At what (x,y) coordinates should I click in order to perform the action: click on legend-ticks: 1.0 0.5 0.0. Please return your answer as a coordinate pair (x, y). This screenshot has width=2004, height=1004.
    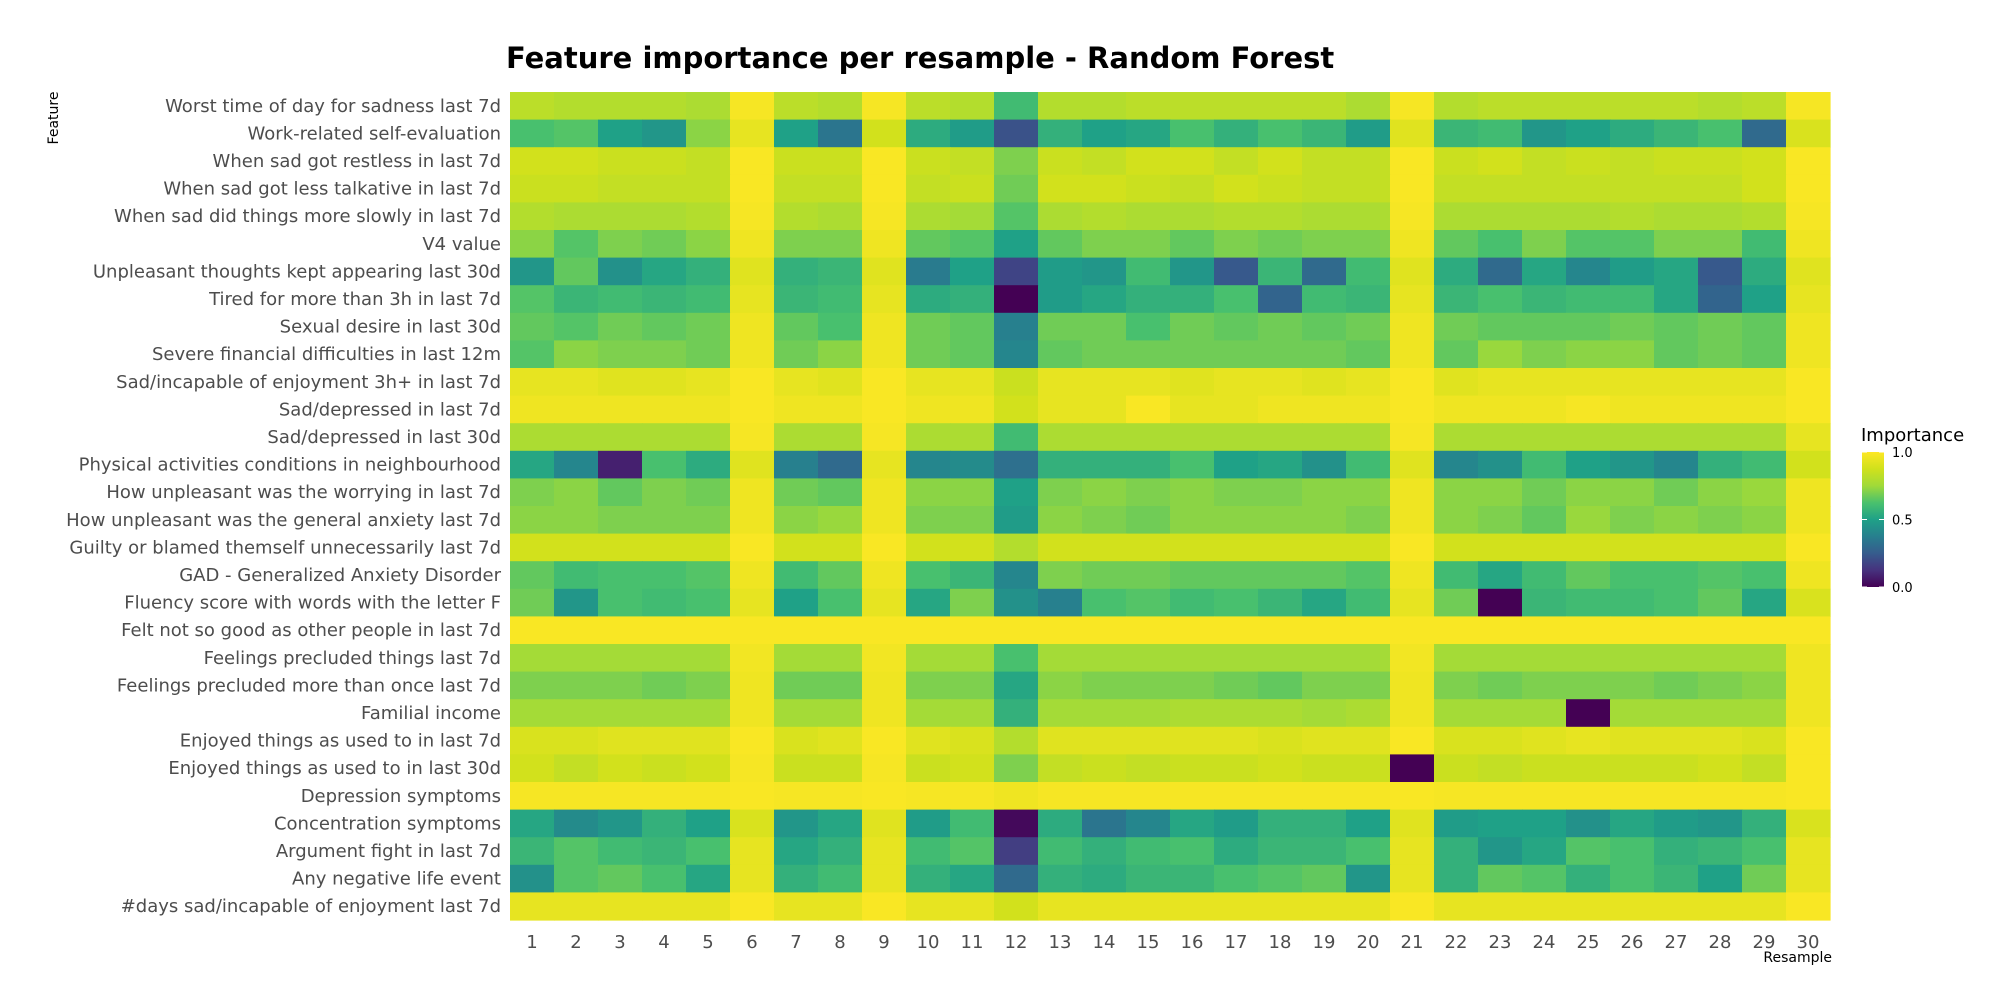
    Looking at the image, I should click on (1887, 521).